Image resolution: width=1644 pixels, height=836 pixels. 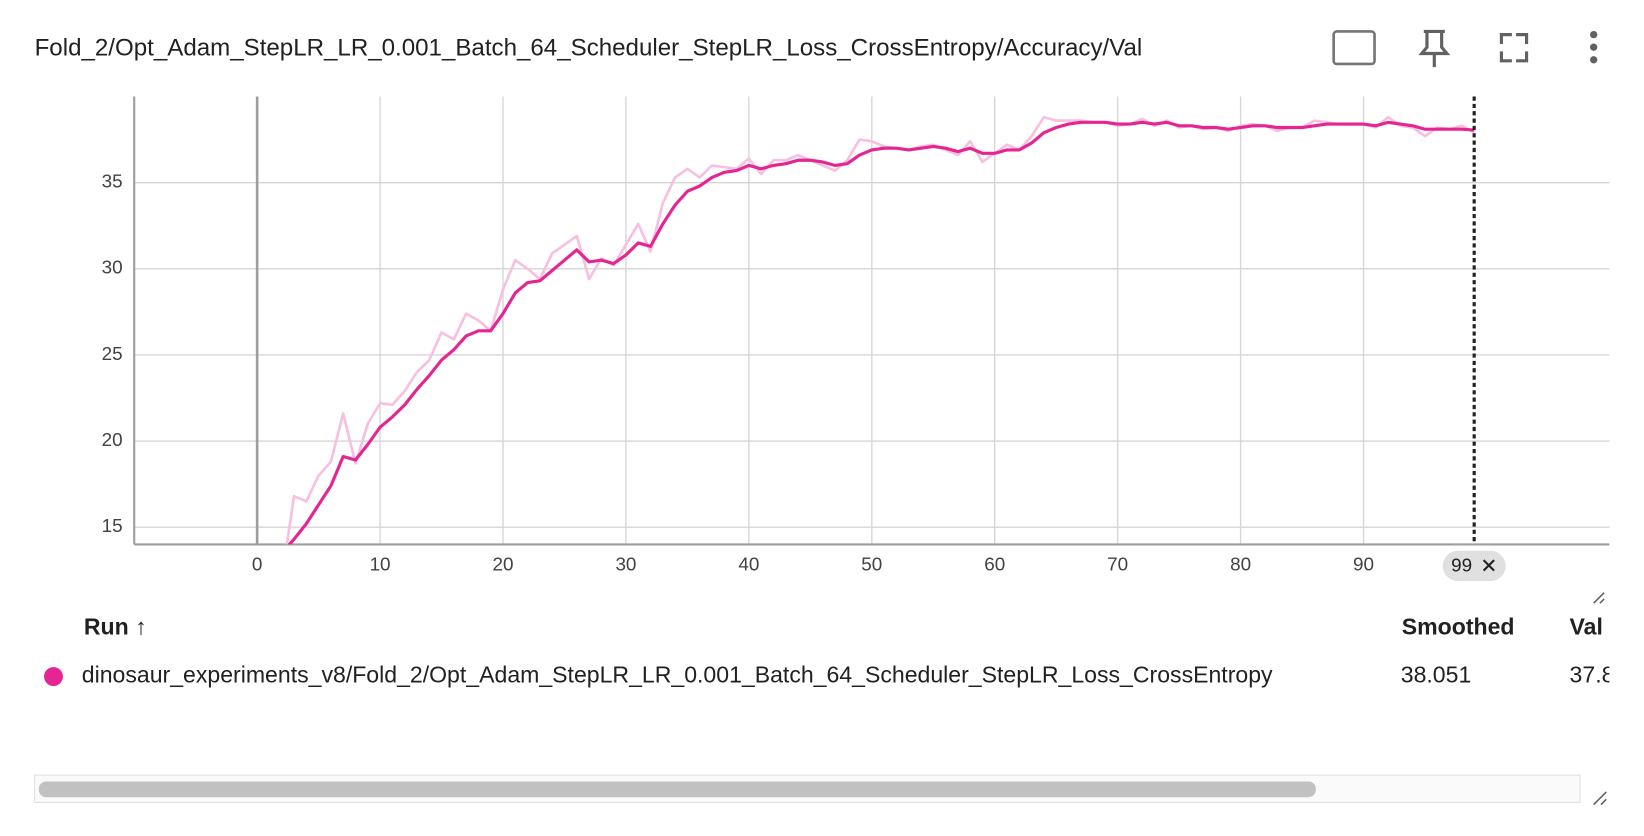 What do you see at coordinates (748, 563) in the screenshot?
I see `x-tick-label: 40` at bounding box center [748, 563].